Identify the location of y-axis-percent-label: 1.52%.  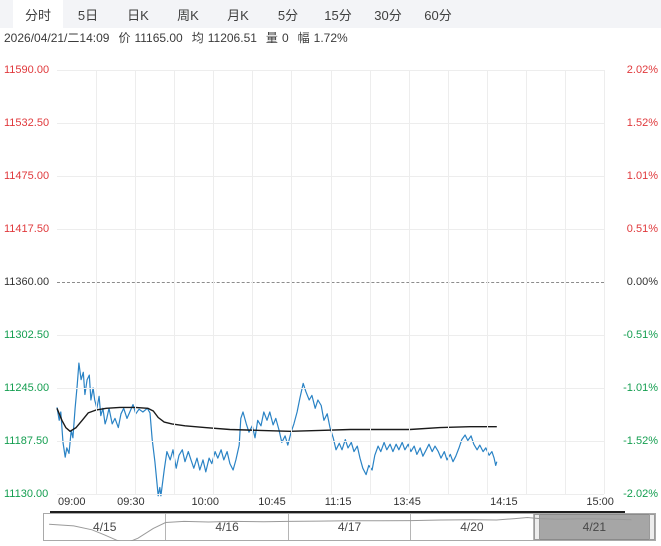
(642, 123).